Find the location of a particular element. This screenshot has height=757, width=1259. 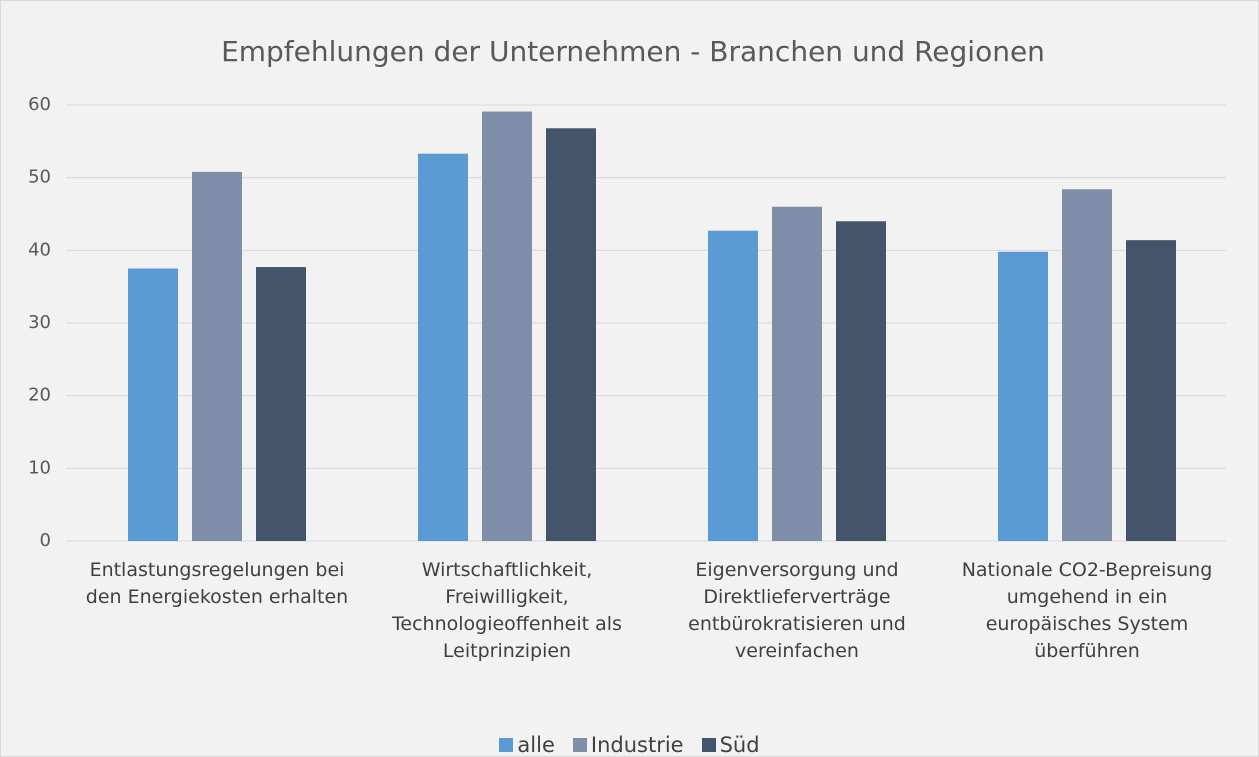

legend-item: Süd is located at coordinates (730, 745).